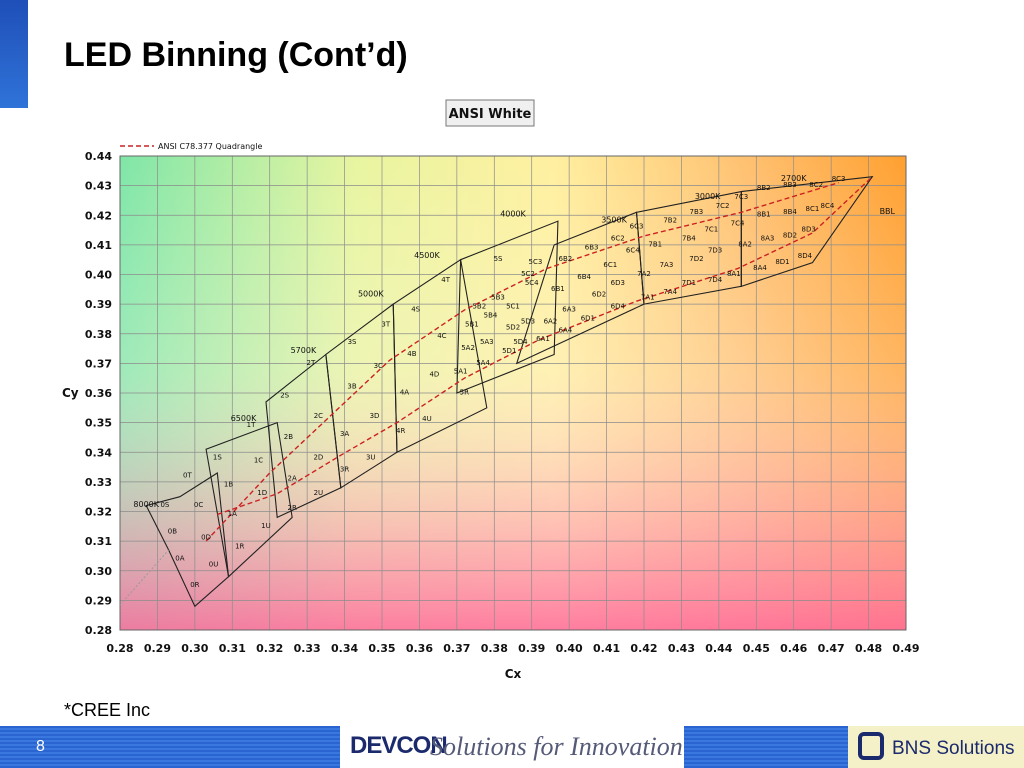 The height and width of the screenshot is (768, 1024). What do you see at coordinates (655, 244) in the screenshot?
I see `bin-label: 7B1` at bounding box center [655, 244].